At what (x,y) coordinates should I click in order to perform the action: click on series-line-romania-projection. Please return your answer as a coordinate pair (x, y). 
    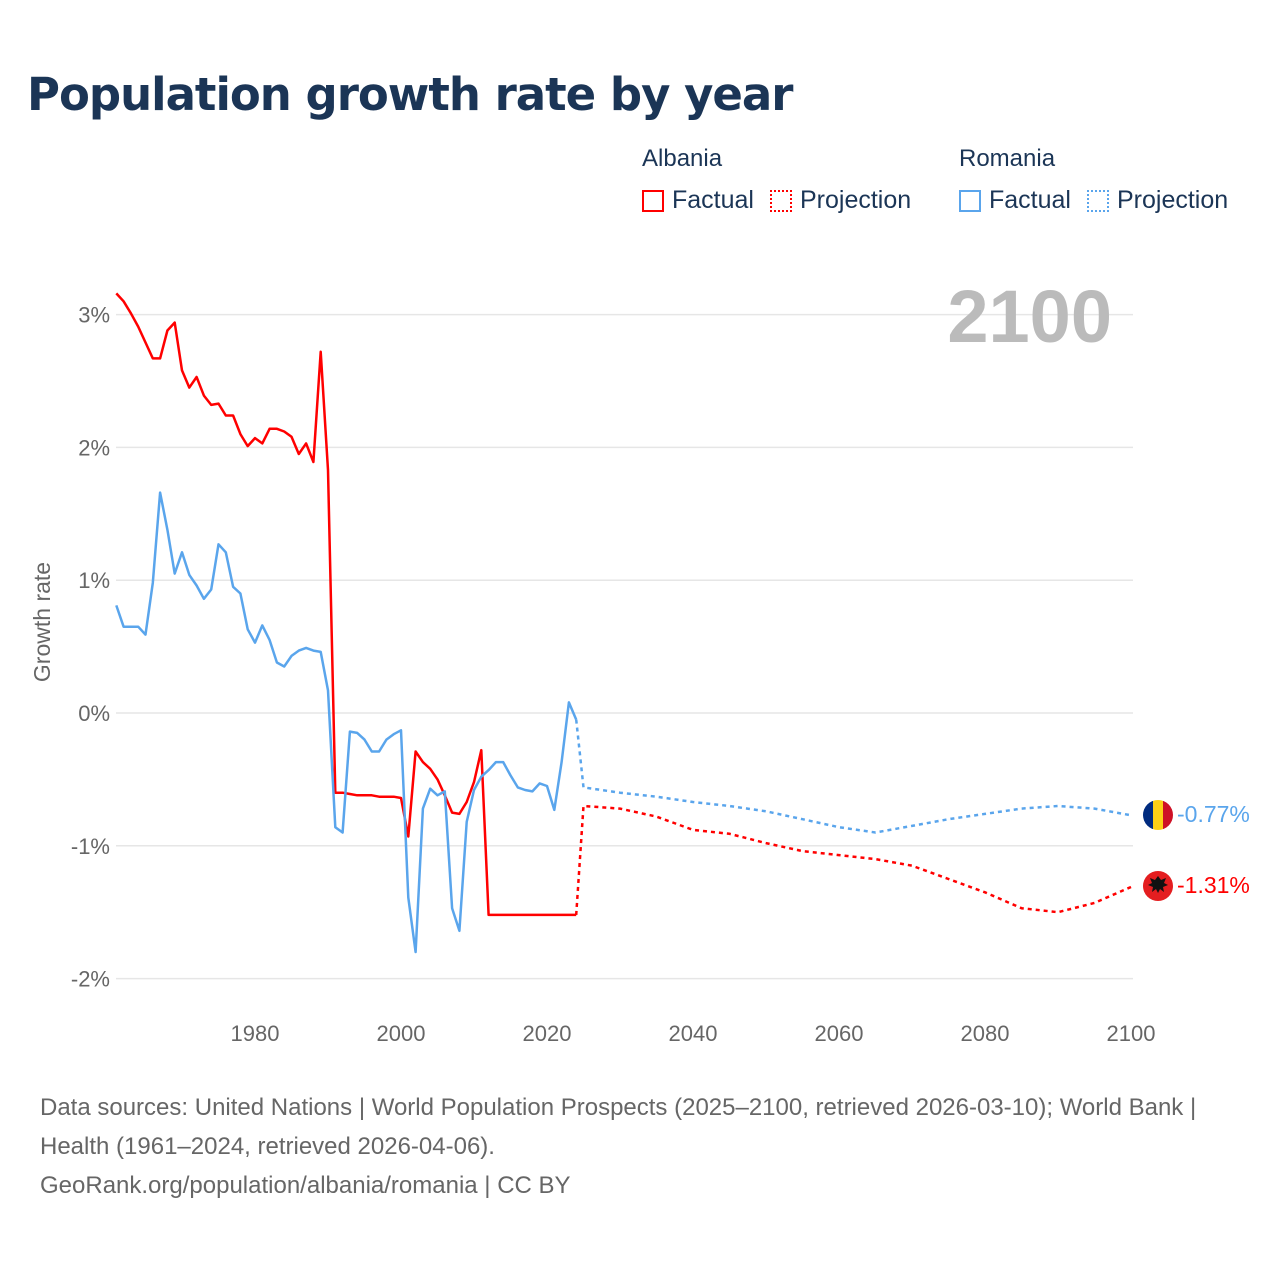
    Looking at the image, I should click on (853, 776).